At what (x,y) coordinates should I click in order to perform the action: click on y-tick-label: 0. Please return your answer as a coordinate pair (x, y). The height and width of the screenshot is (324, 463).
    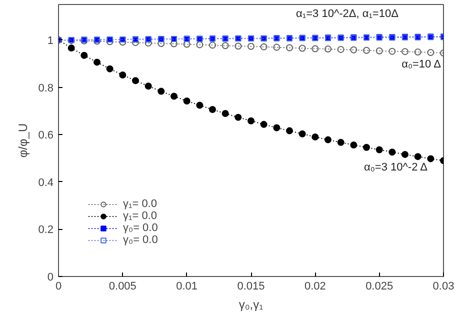
    Looking at the image, I should click on (50, 278).